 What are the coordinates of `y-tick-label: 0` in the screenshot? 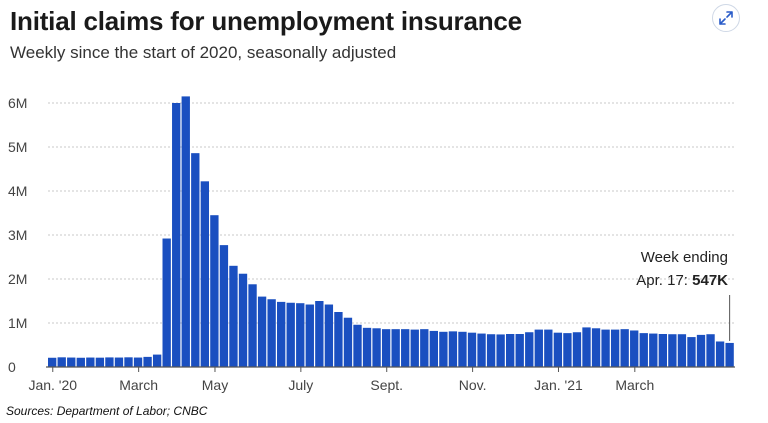 It's located at (12, 367).